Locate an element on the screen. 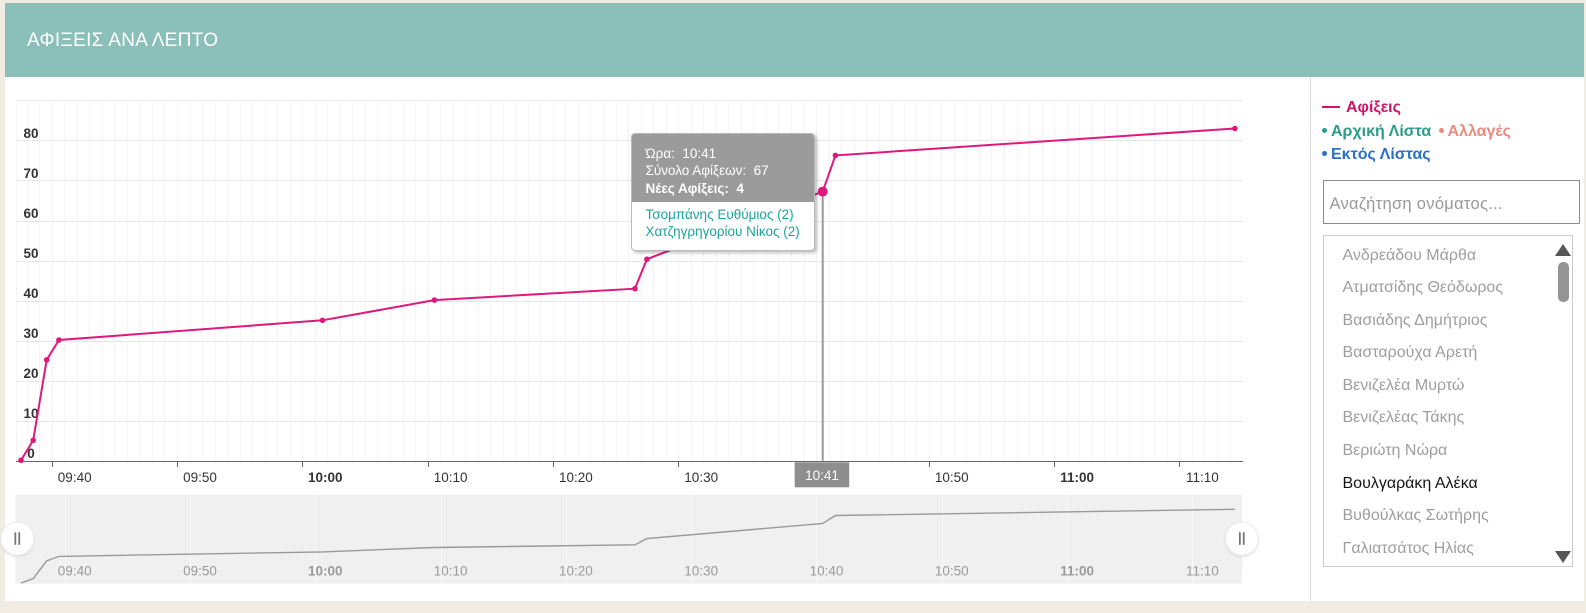  svg-text: 60 is located at coordinates (30, 213).